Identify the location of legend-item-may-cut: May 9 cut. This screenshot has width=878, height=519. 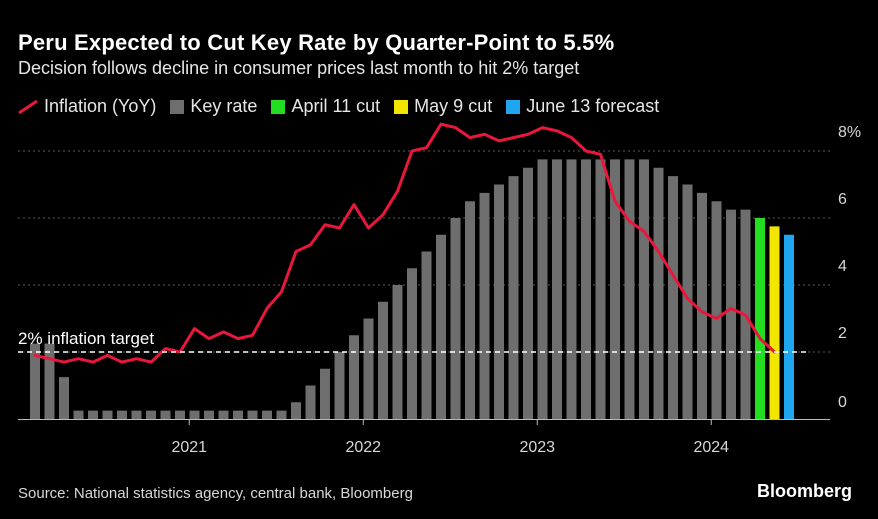
(443, 106).